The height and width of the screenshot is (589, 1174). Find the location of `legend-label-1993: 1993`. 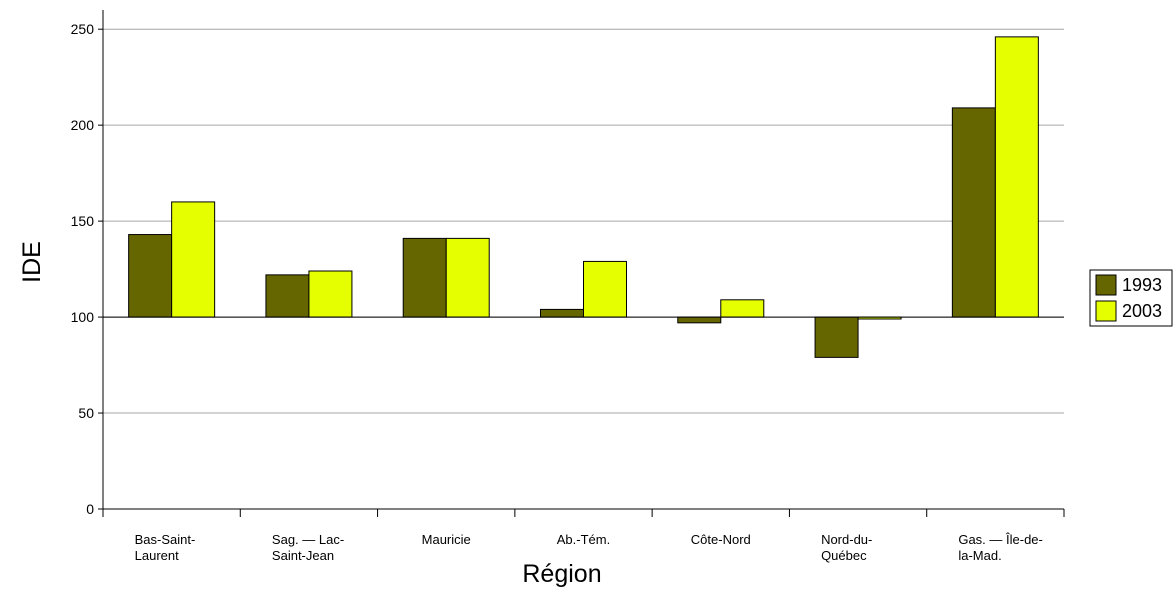

legend-label-1993: 1993 is located at coordinates (1142, 285).